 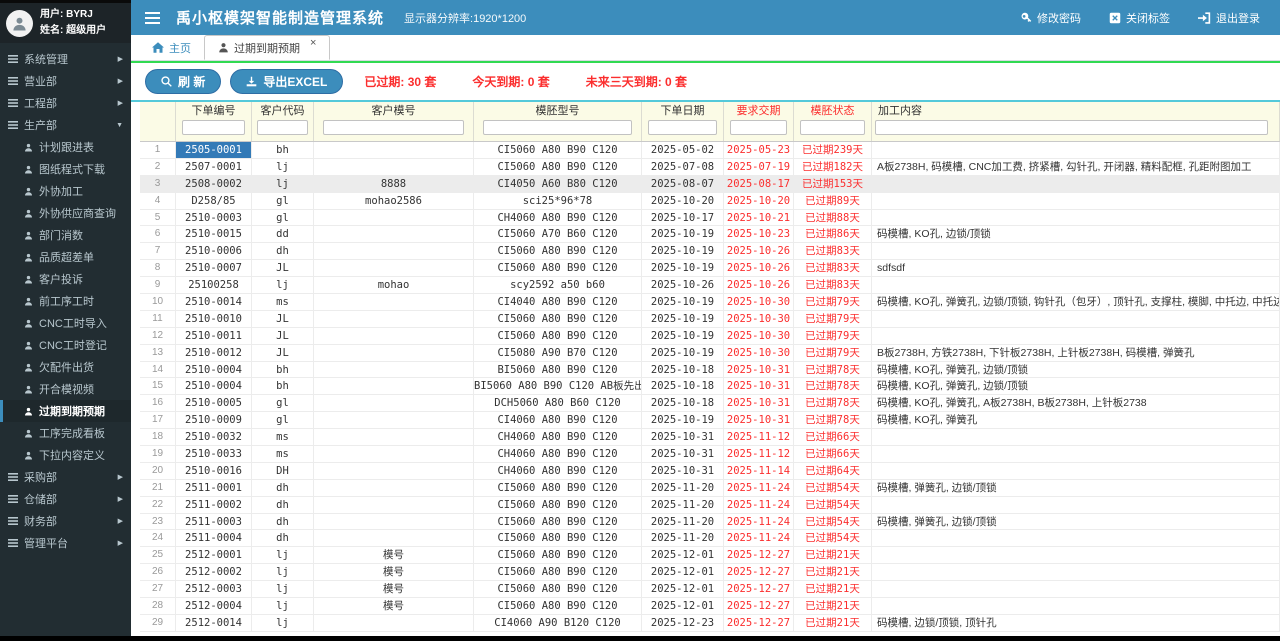 I want to click on status-cell: 已过期86天, so click(x=833, y=234).